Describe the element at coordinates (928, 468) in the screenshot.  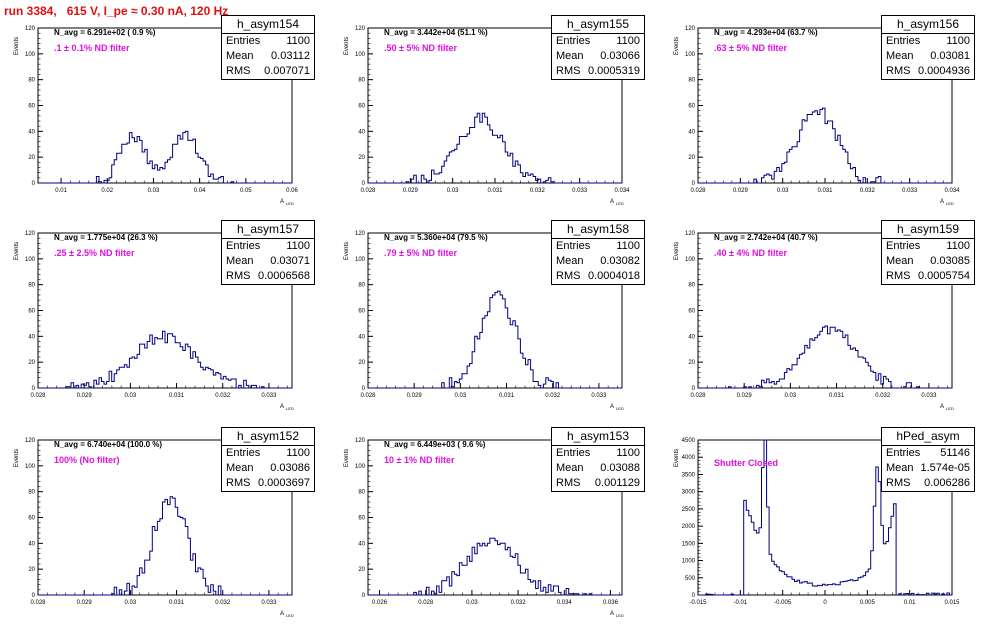
I see `stat-row-mean: Mean 1.574e-05` at that location.